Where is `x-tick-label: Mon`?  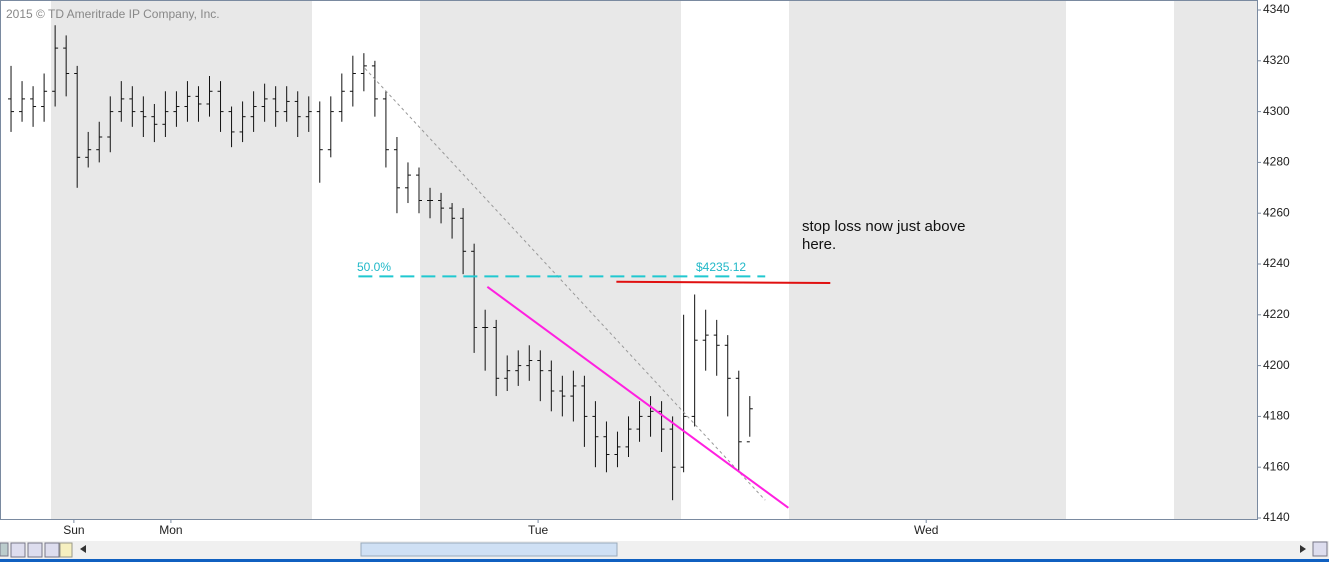
x-tick-label: Mon is located at coordinates (170, 530).